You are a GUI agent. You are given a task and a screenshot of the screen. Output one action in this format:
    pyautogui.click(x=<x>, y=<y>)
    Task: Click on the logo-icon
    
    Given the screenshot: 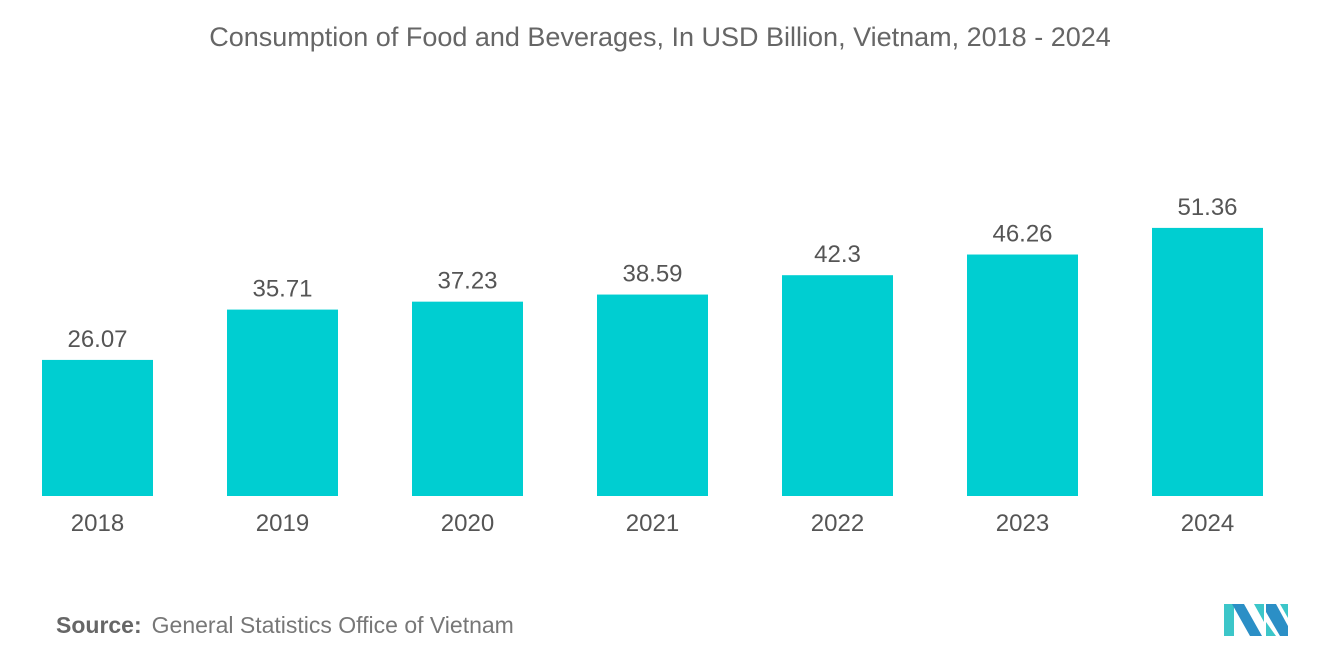 What is the action you would take?
    pyautogui.click(x=1256, y=620)
    